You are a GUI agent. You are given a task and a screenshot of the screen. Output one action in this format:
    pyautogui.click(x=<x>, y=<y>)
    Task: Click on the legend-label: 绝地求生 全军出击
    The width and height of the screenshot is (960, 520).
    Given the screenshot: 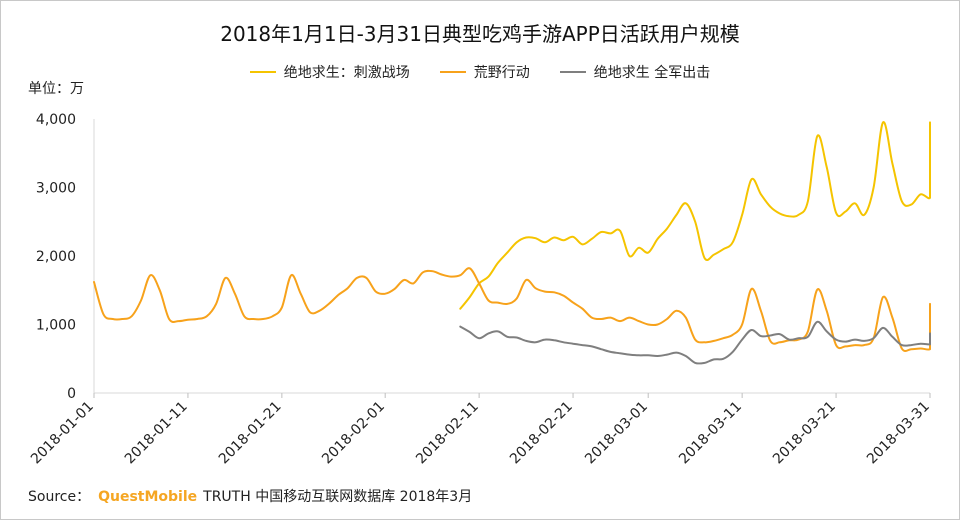 What is the action you would take?
    pyautogui.click(x=652, y=73)
    